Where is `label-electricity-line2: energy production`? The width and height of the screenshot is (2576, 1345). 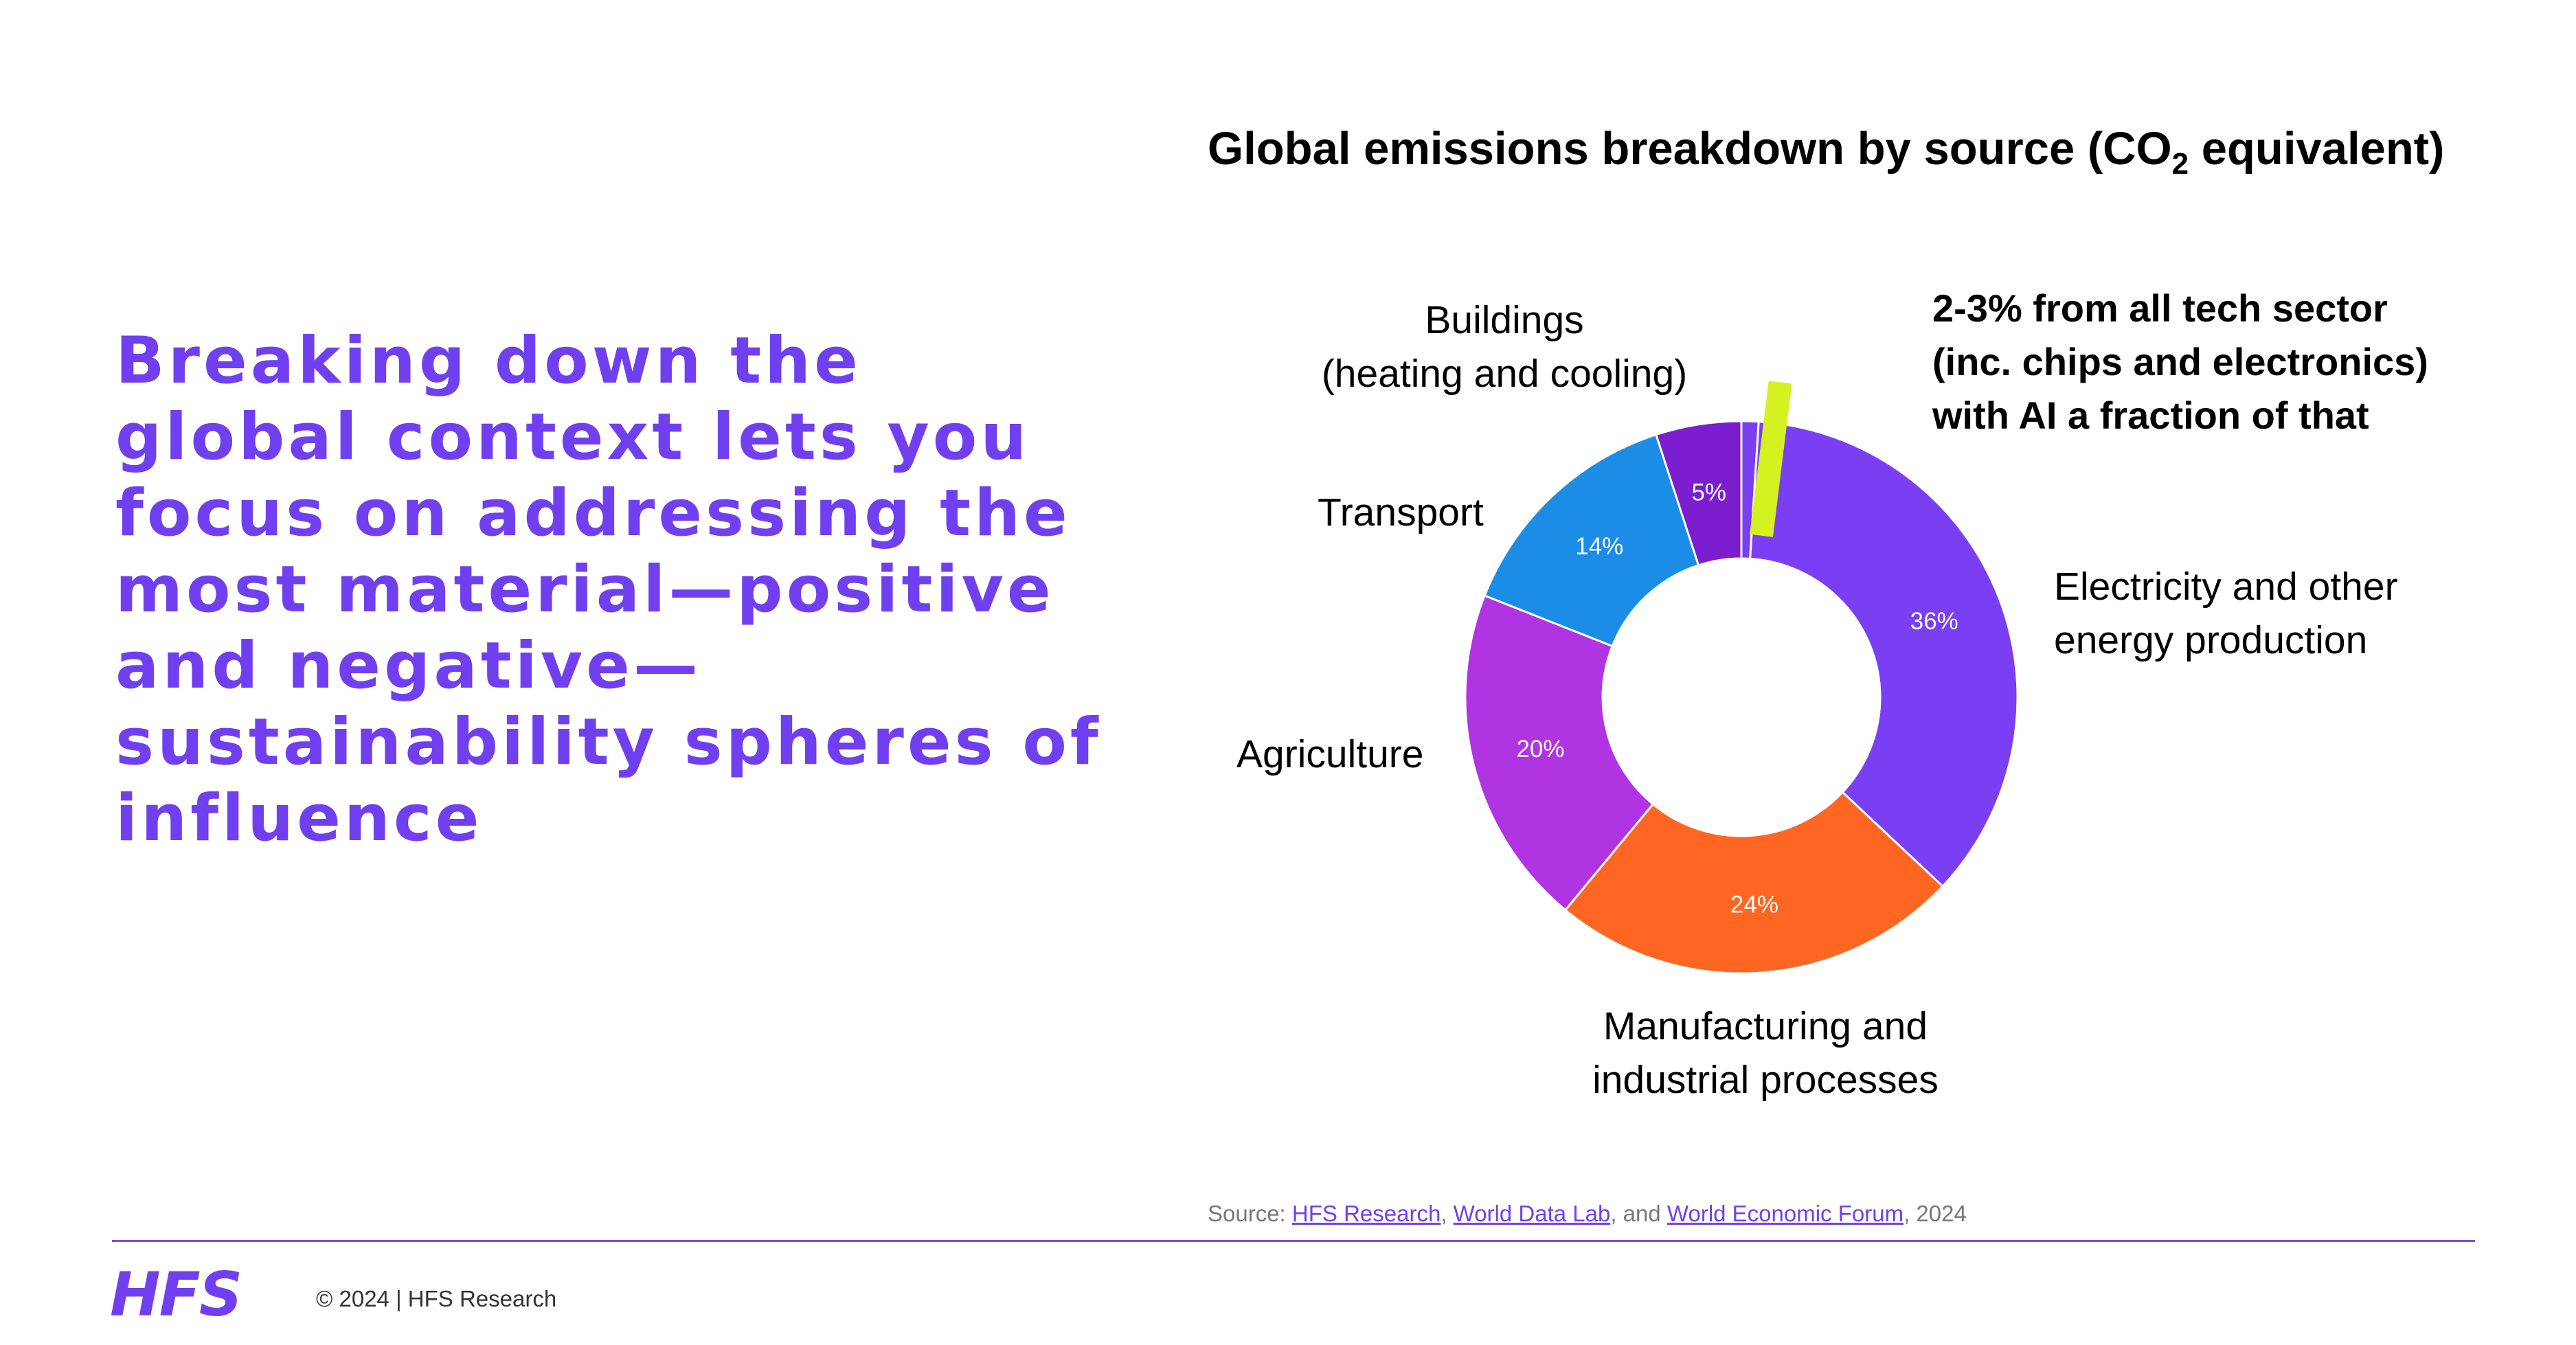 label-electricity-line2: energy production is located at coordinates (2211, 640).